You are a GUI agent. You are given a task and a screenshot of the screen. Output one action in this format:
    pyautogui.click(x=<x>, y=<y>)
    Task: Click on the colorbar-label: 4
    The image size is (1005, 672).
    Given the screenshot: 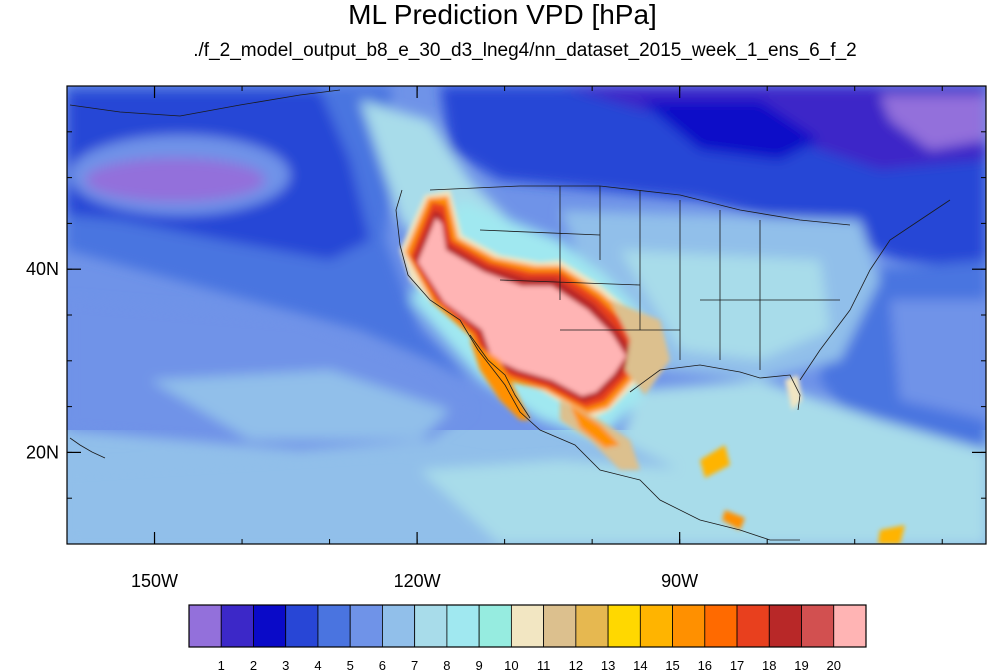 What is the action you would take?
    pyautogui.click(x=317, y=665)
    